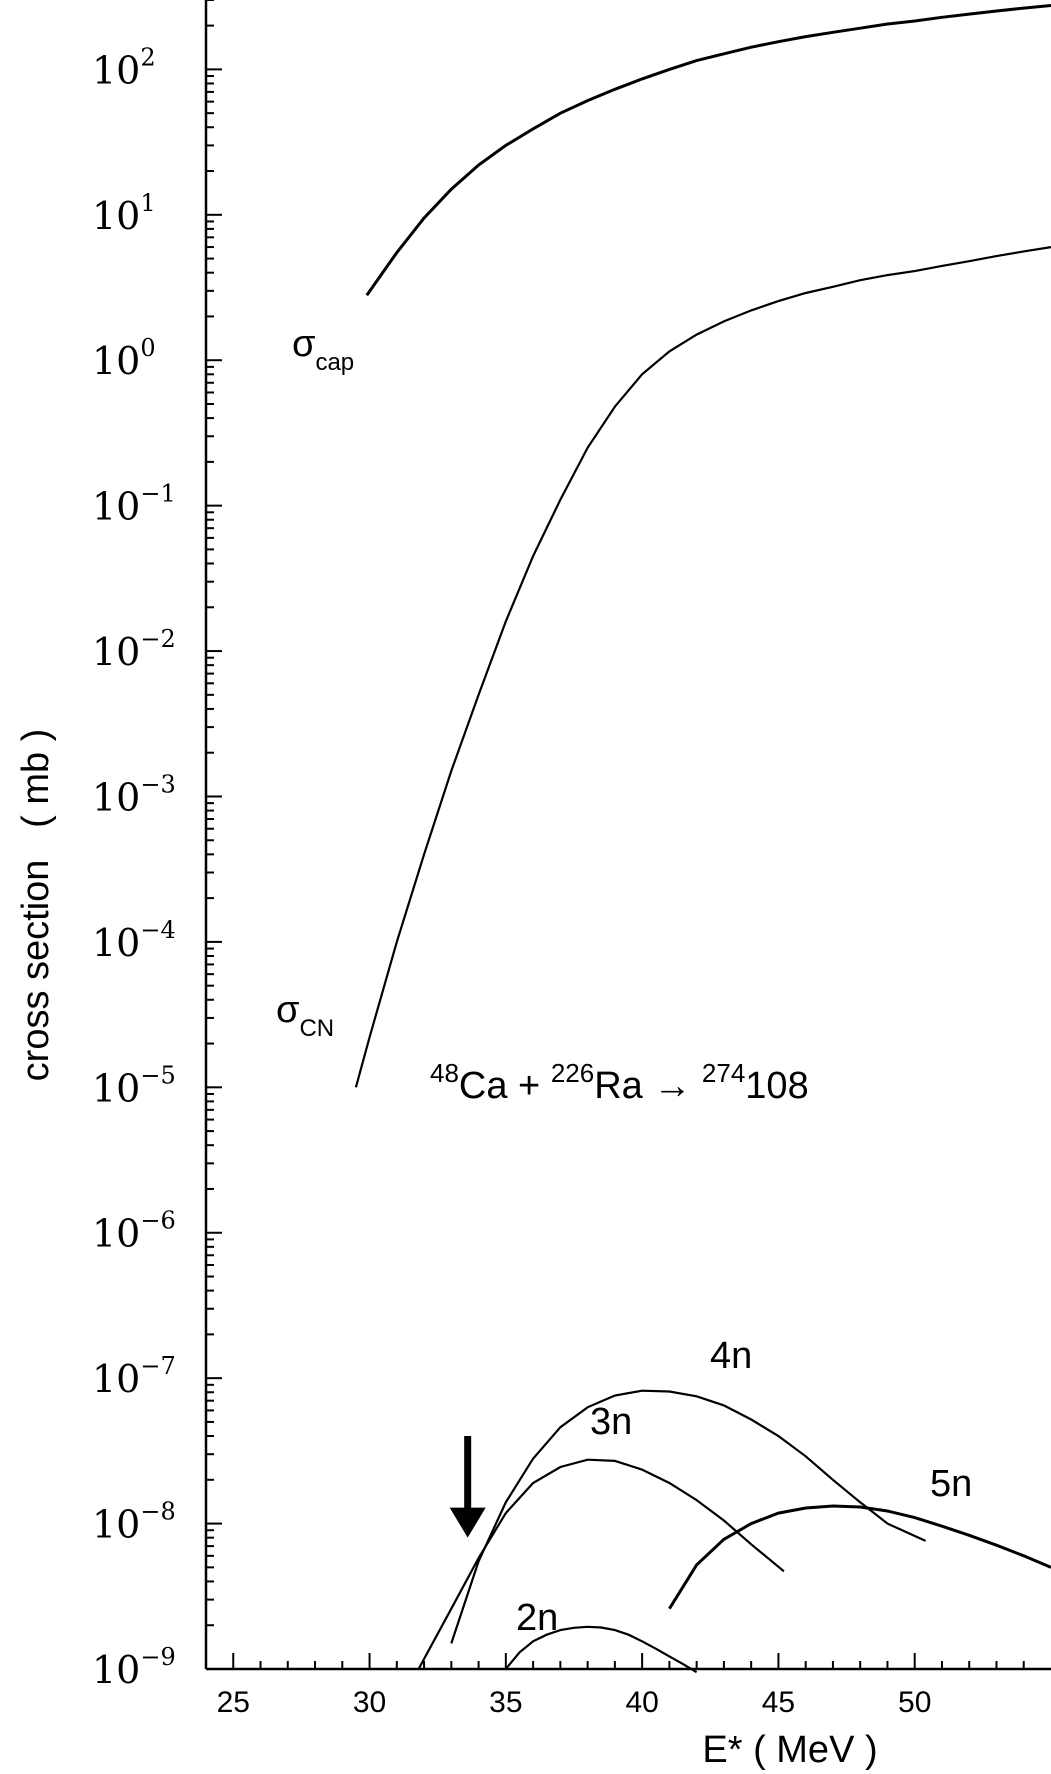 Image resolution: width=1051 pixels, height=1774 pixels. What do you see at coordinates (134, 1231) in the screenshot?
I see `y-tick-label: 10⁻⁶` at bounding box center [134, 1231].